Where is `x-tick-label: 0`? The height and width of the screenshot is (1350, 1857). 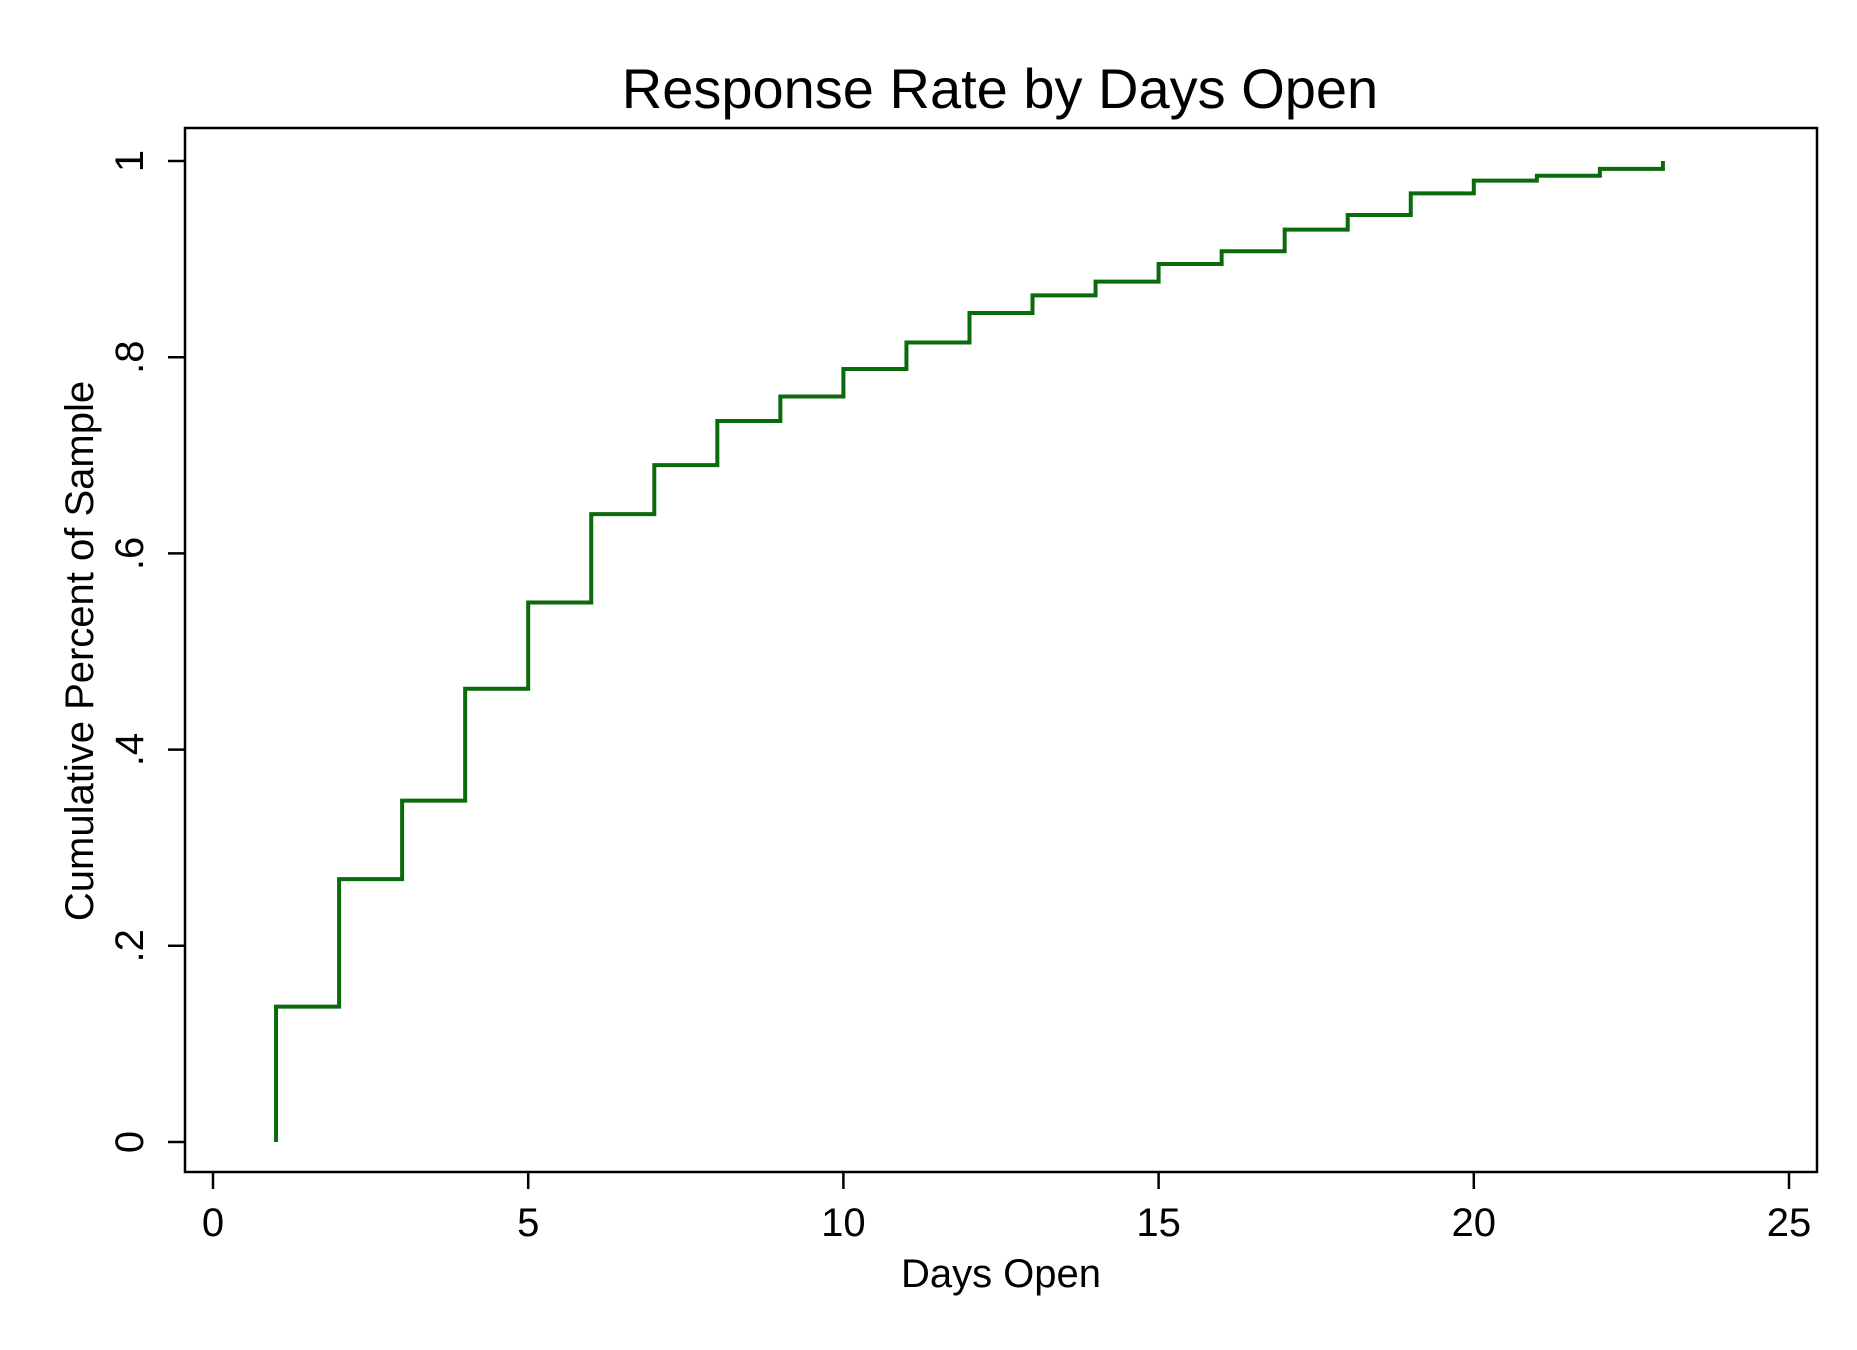 x-tick-label: 0 is located at coordinates (213, 1223).